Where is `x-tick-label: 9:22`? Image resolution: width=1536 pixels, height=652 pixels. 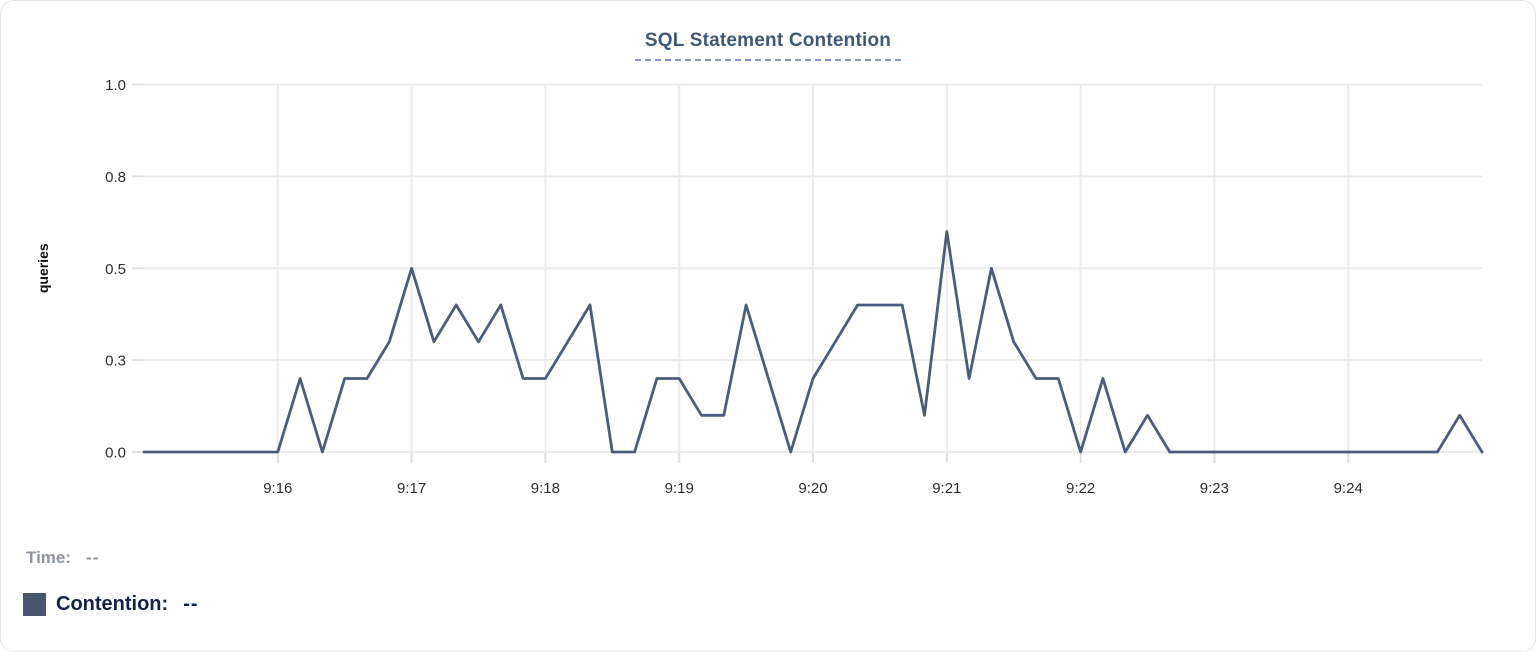 x-tick-label: 9:22 is located at coordinates (1080, 488).